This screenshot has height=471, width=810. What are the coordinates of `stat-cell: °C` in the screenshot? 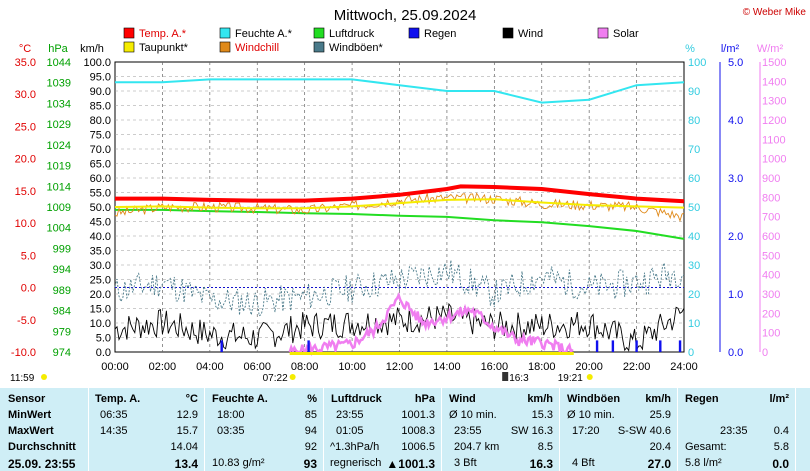 It's located at (191, 399).